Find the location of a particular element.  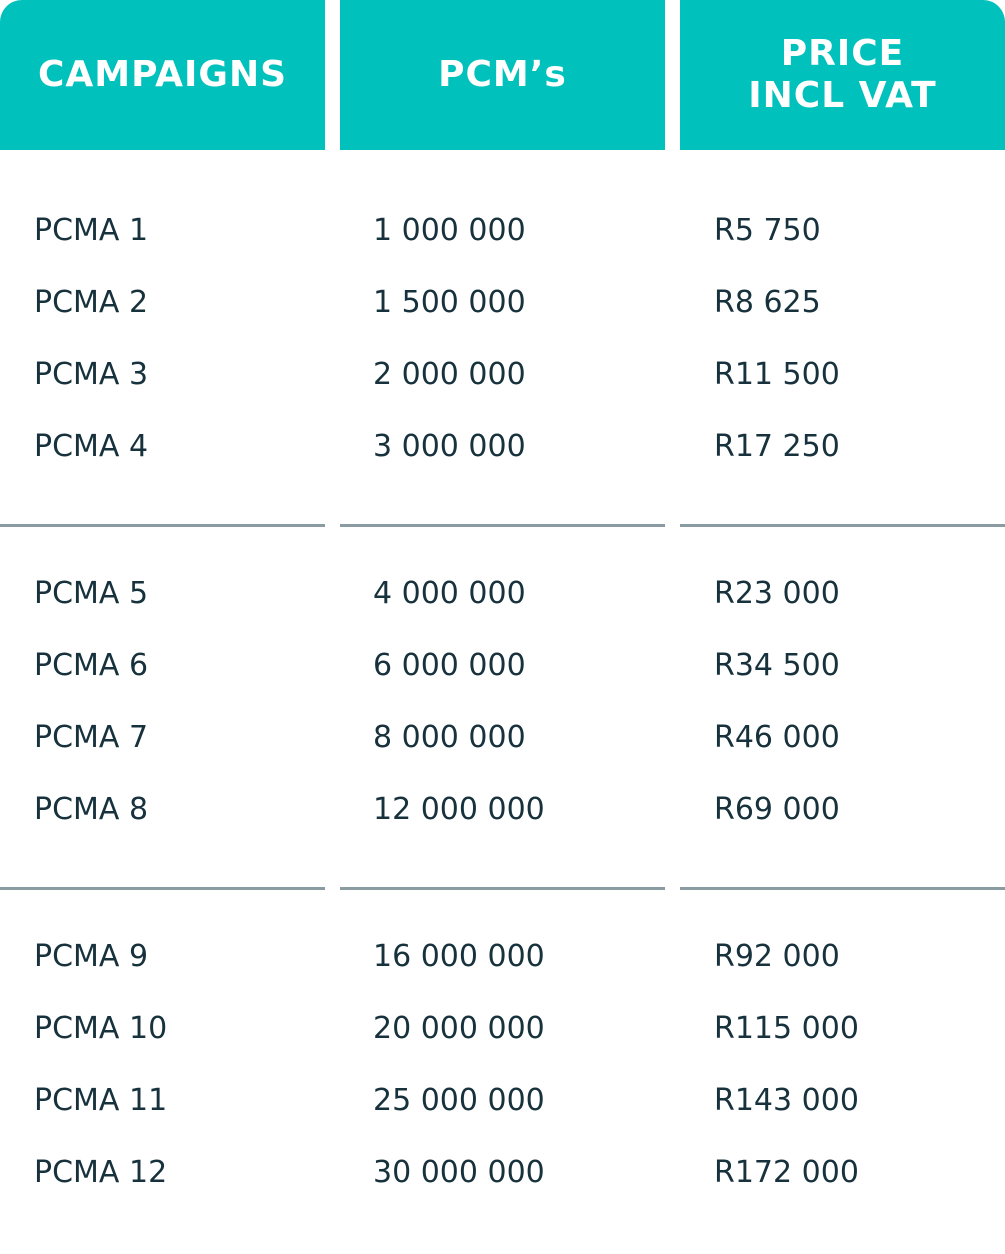

pcm-count: 20 000 000 is located at coordinates (459, 1028).